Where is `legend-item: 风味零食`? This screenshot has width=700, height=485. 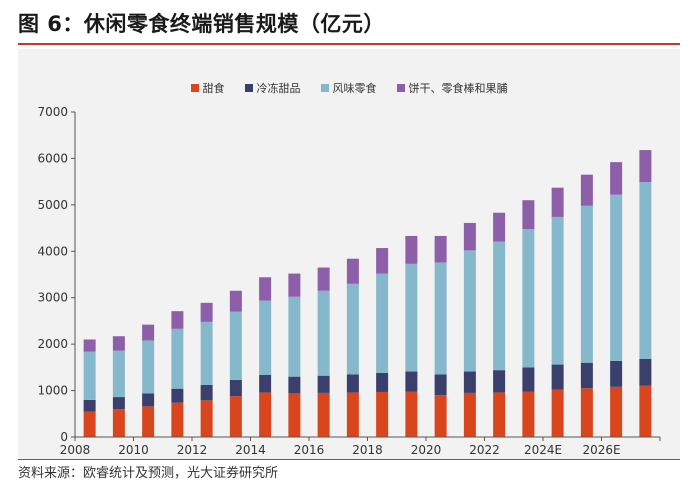
legend-item: 风味零食 is located at coordinates (348, 88).